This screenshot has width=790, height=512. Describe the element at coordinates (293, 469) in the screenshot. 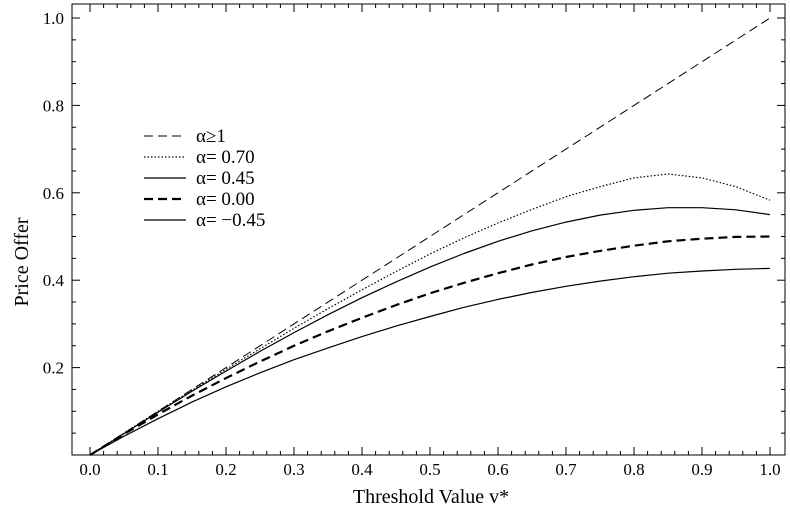

I see `x-tick-label: 0.3` at that location.